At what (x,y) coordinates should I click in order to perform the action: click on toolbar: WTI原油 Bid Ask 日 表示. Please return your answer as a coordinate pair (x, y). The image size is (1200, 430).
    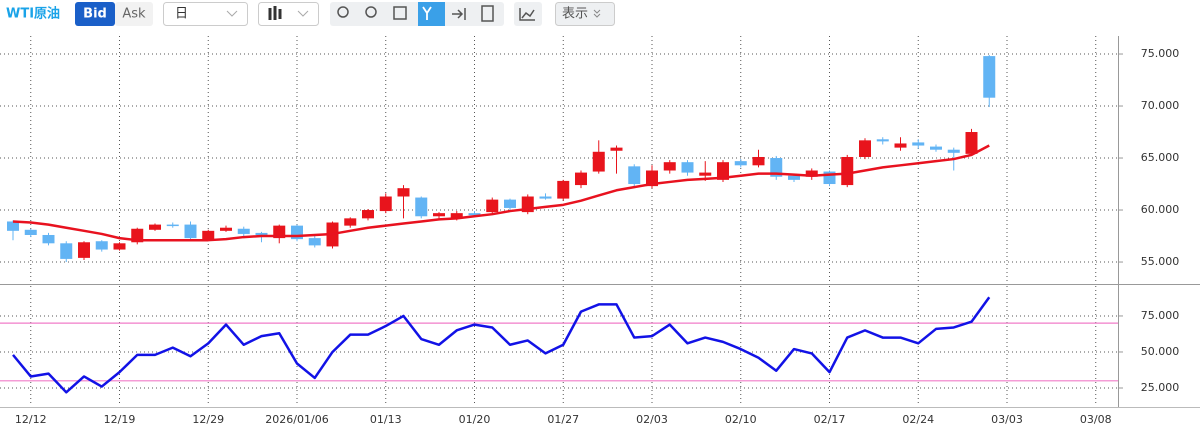
    Looking at the image, I should click on (310, 14).